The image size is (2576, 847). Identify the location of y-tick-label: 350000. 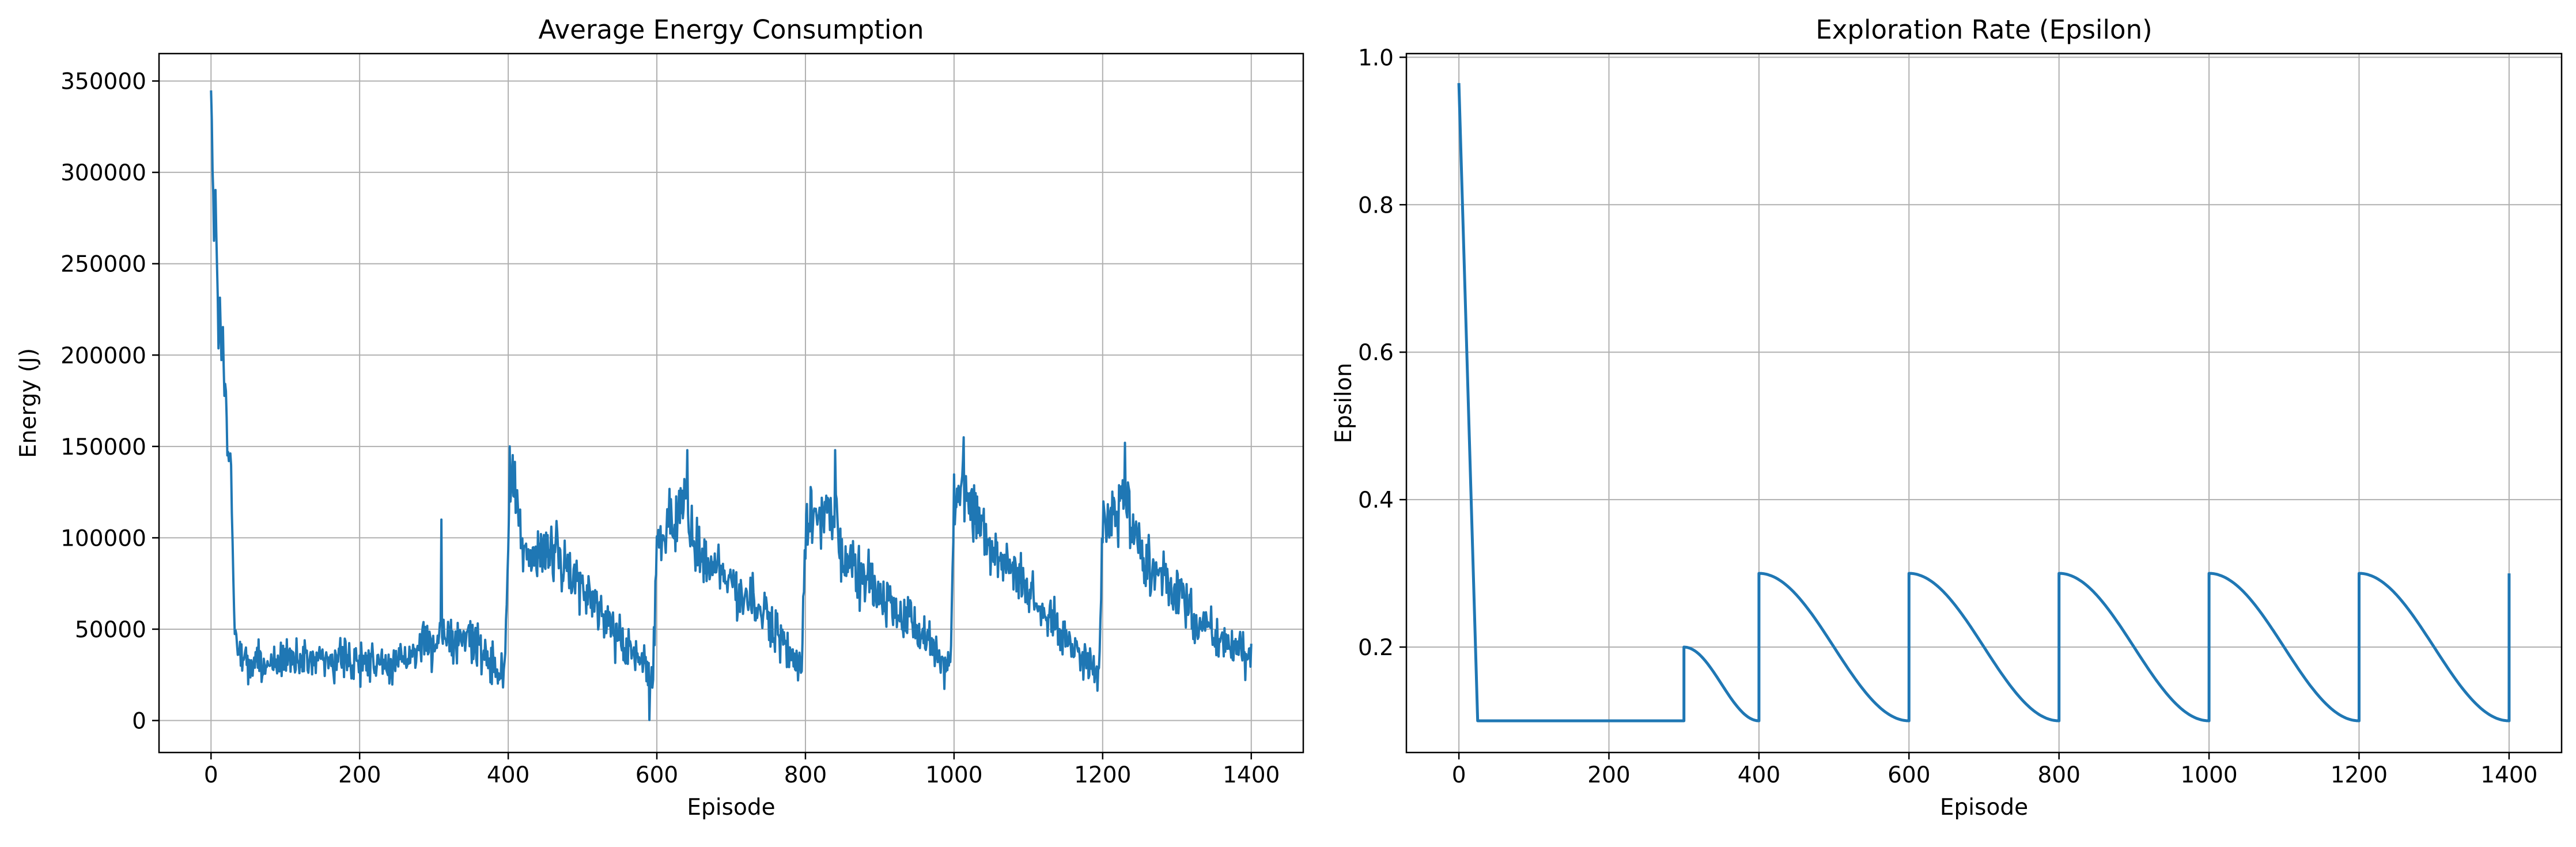
(103, 82).